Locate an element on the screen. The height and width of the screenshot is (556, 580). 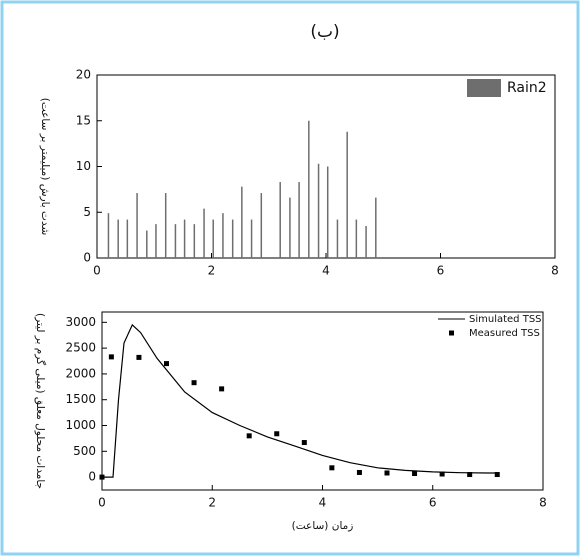
y-tick-label: 15 is located at coordinates (83, 120).